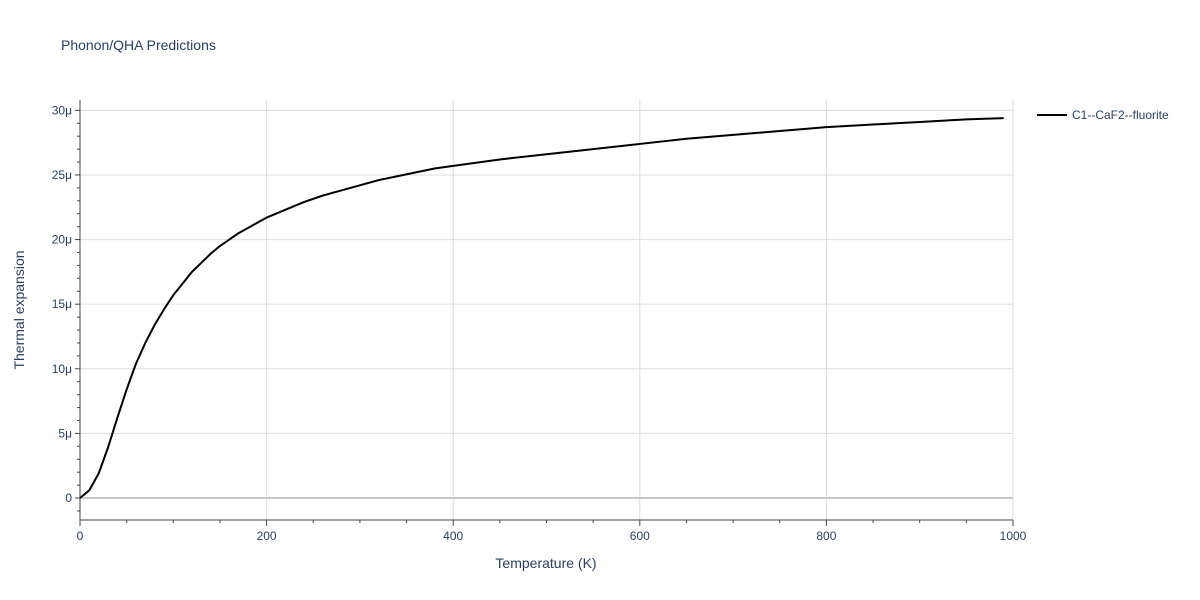  What do you see at coordinates (640, 536) in the screenshot?
I see `x-tick-label: 600` at bounding box center [640, 536].